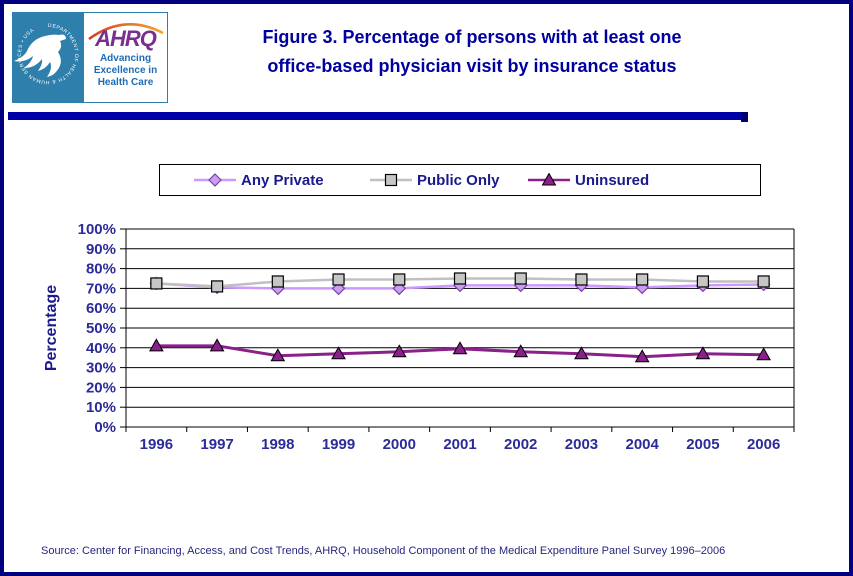  I want to click on svg-text: 1999, so click(338, 444).